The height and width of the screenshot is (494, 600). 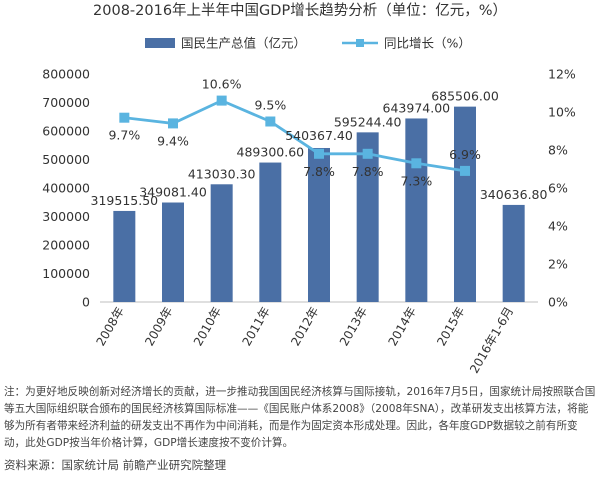 What do you see at coordinates (368, 121) in the screenshot?
I see `bar-value-label: 595244.40` at bounding box center [368, 121].